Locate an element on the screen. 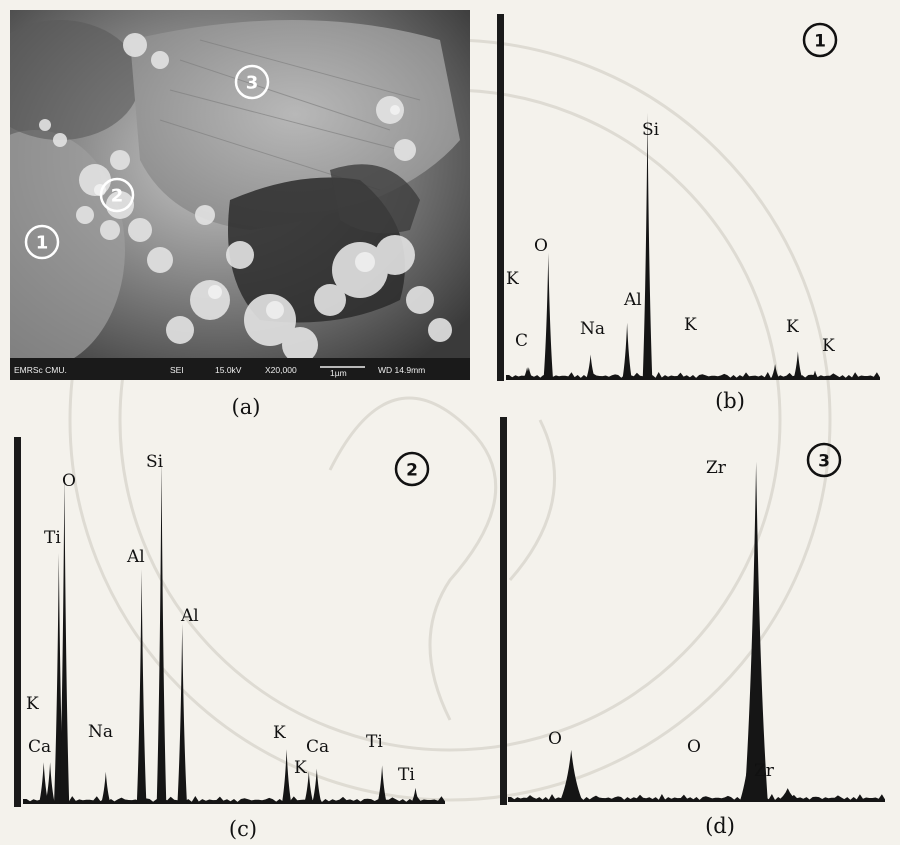 This screenshot has width=900, height=845. sem-scale-label: 1µm is located at coordinates (338, 373).